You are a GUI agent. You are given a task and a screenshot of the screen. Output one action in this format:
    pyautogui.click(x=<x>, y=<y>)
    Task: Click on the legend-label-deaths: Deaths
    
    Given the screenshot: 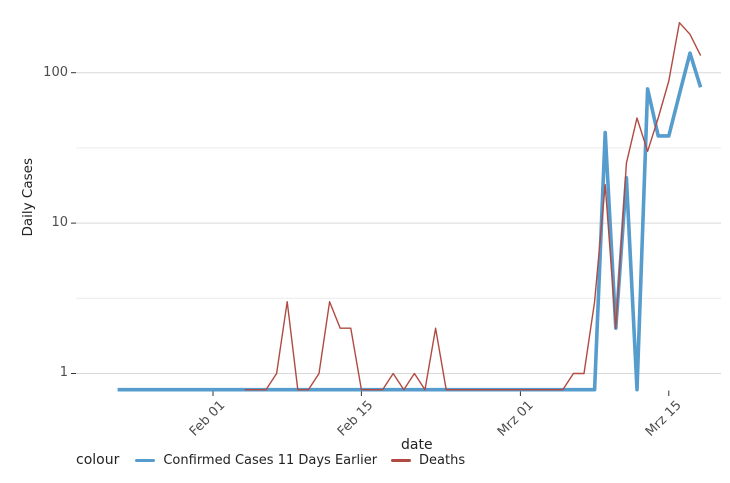 What is the action you would take?
    pyautogui.click(x=442, y=460)
    